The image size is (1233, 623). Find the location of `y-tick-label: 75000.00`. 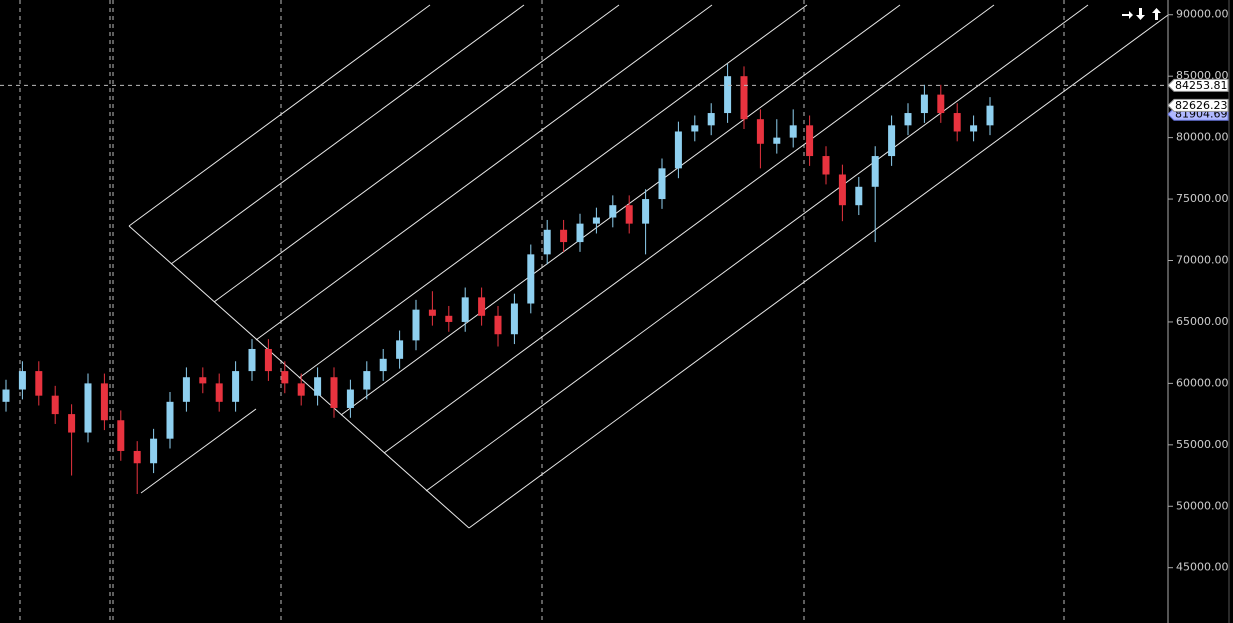

y-tick-label: 75000.00 is located at coordinates (1202, 198).